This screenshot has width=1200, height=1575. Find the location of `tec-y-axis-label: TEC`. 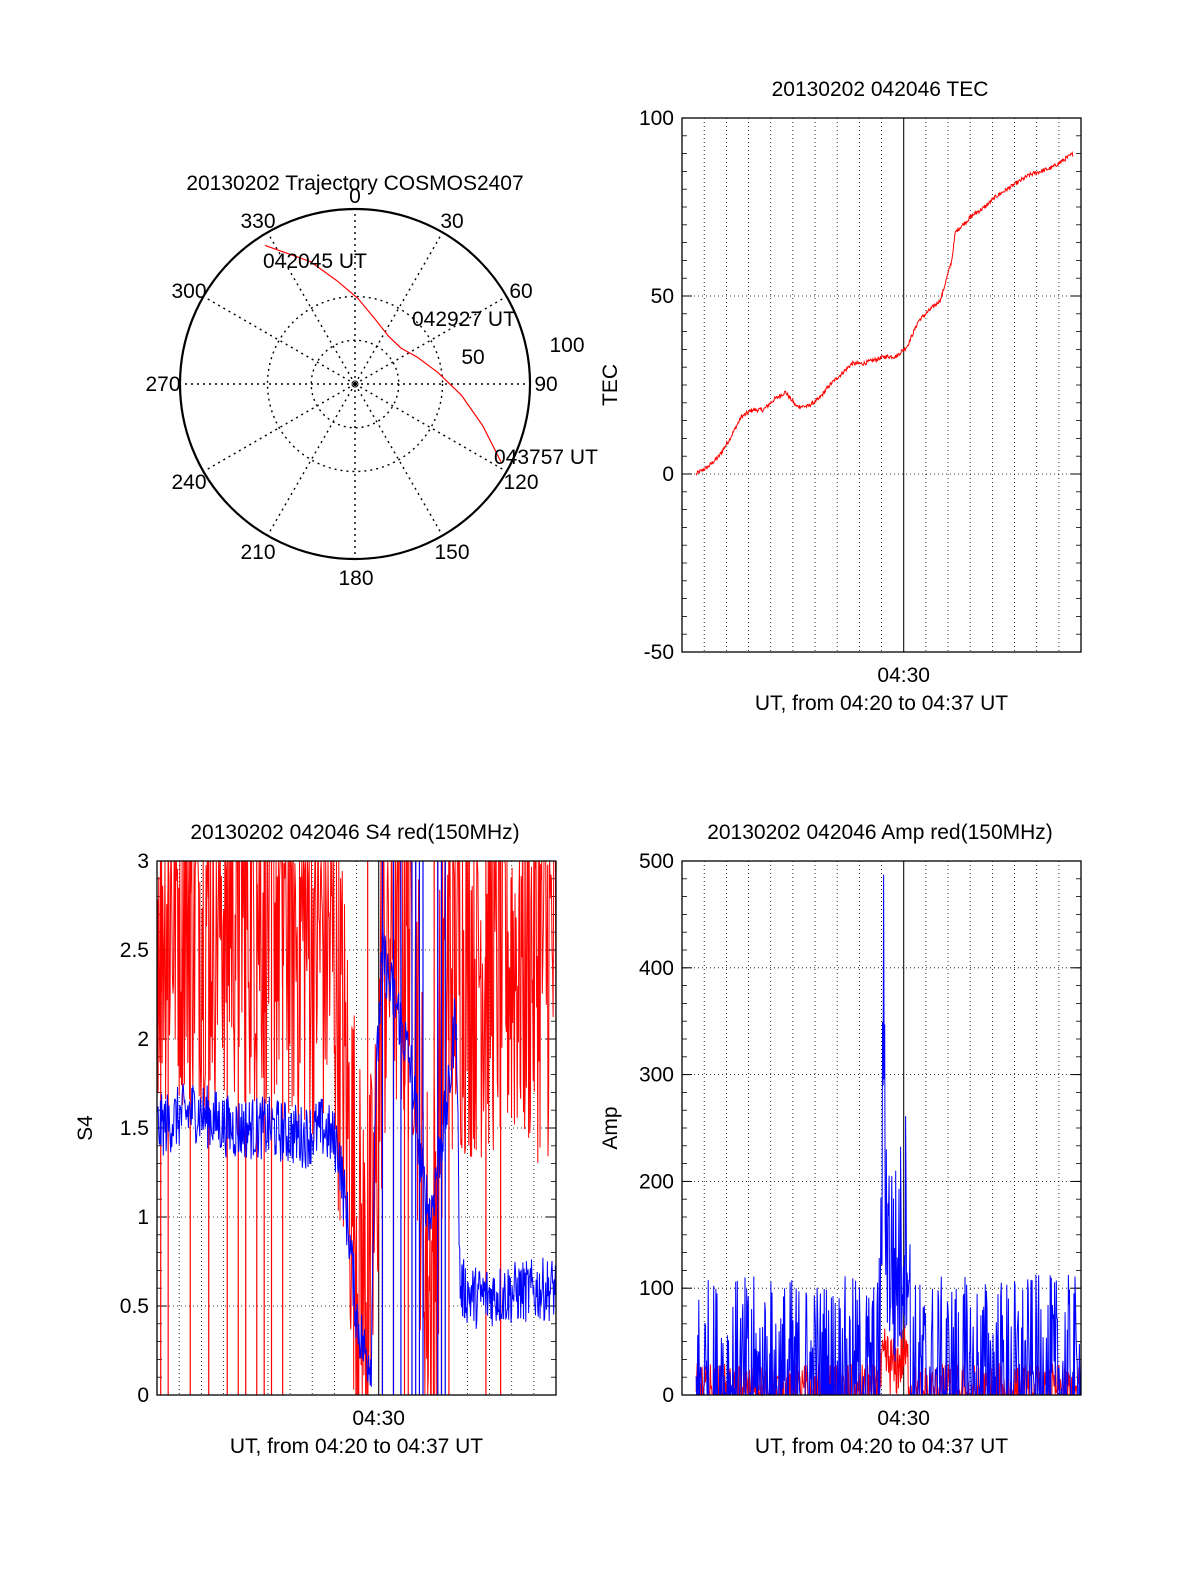

tec-y-axis-label: TEC is located at coordinates (610, 385).